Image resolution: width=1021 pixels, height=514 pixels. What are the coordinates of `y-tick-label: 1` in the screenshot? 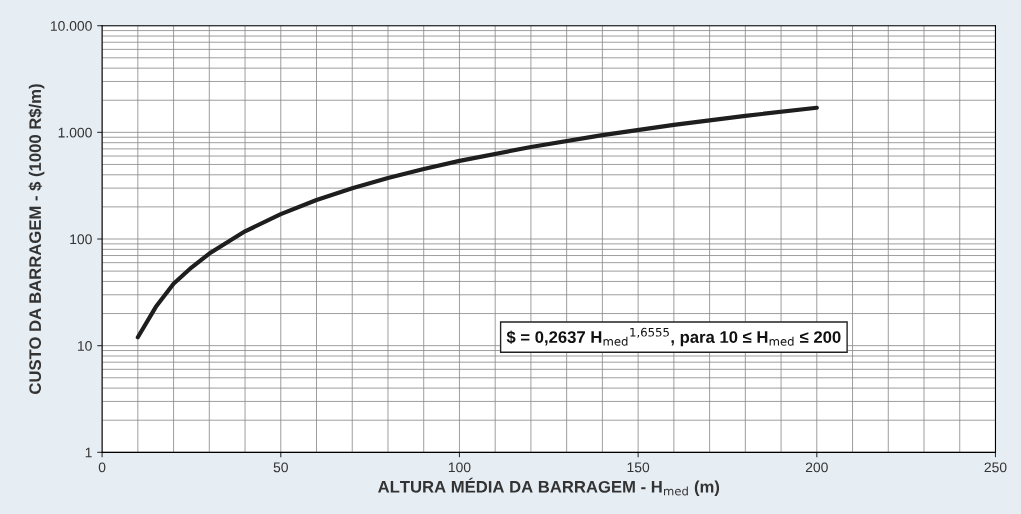 It's located at (88, 452).